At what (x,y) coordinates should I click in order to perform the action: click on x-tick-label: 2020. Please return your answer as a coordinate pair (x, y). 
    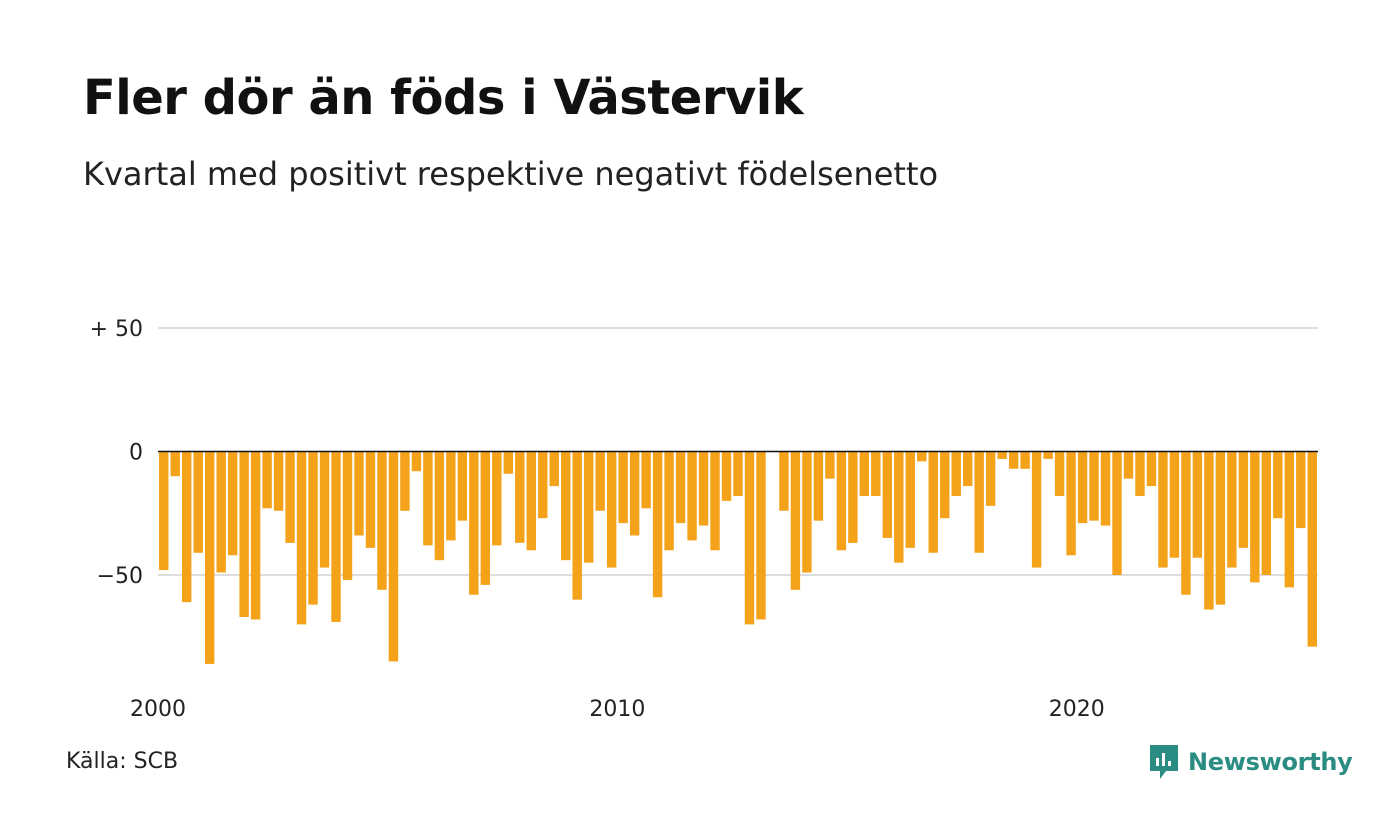
    Looking at the image, I should click on (1077, 709).